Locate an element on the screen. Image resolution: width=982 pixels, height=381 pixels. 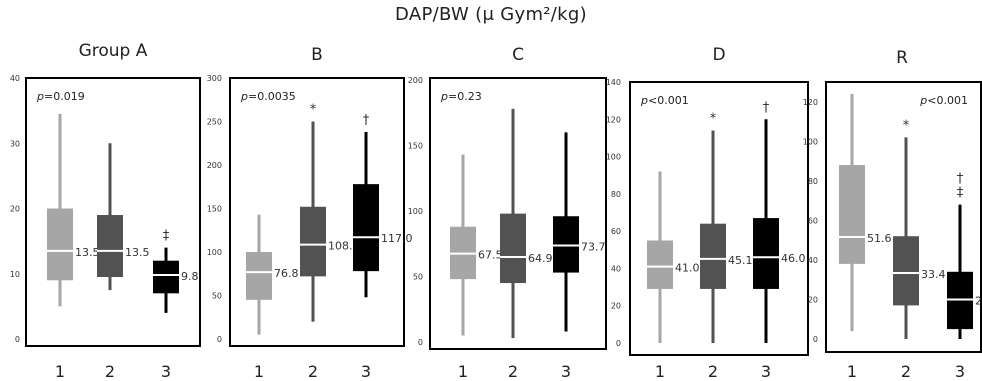
median-label-3: 9.8 is located at coordinates (190, 276).